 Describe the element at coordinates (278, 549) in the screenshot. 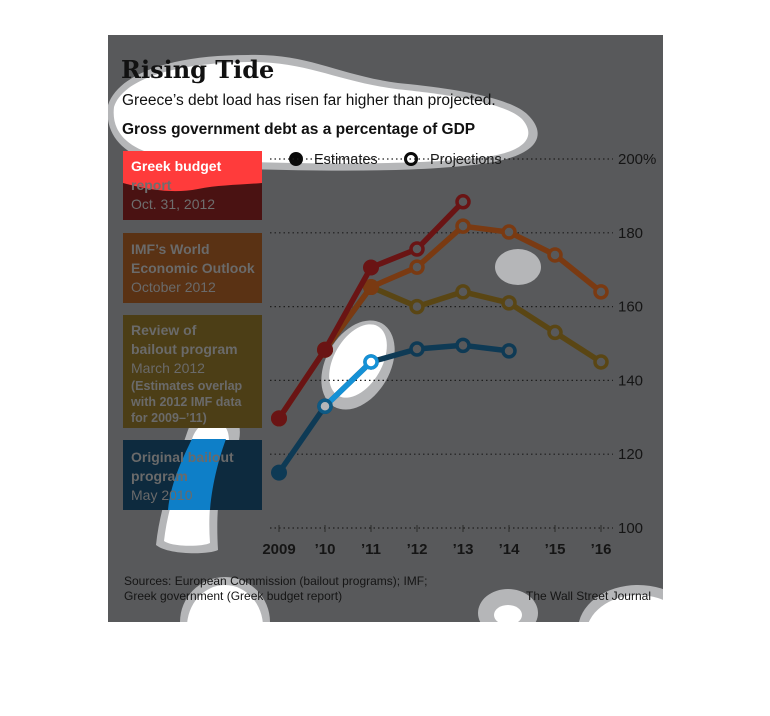

I see `x-tick-label: 2009` at that location.